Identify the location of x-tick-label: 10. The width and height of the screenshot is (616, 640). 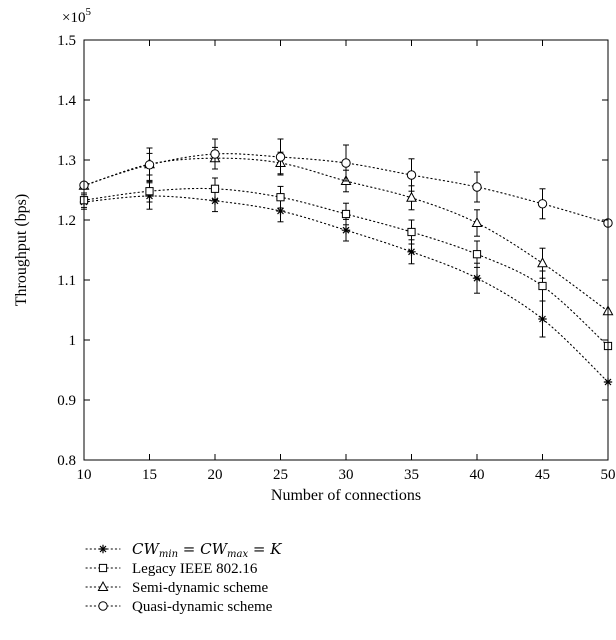
(84, 475).